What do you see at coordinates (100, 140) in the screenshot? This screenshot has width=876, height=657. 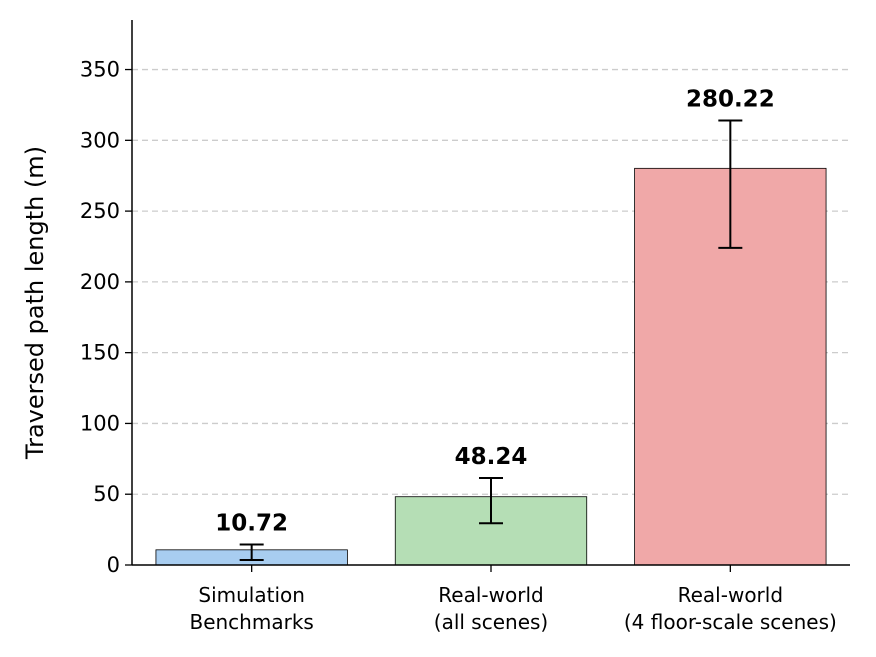 I see `y-tick-label: 300` at bounding box center [100, 140].